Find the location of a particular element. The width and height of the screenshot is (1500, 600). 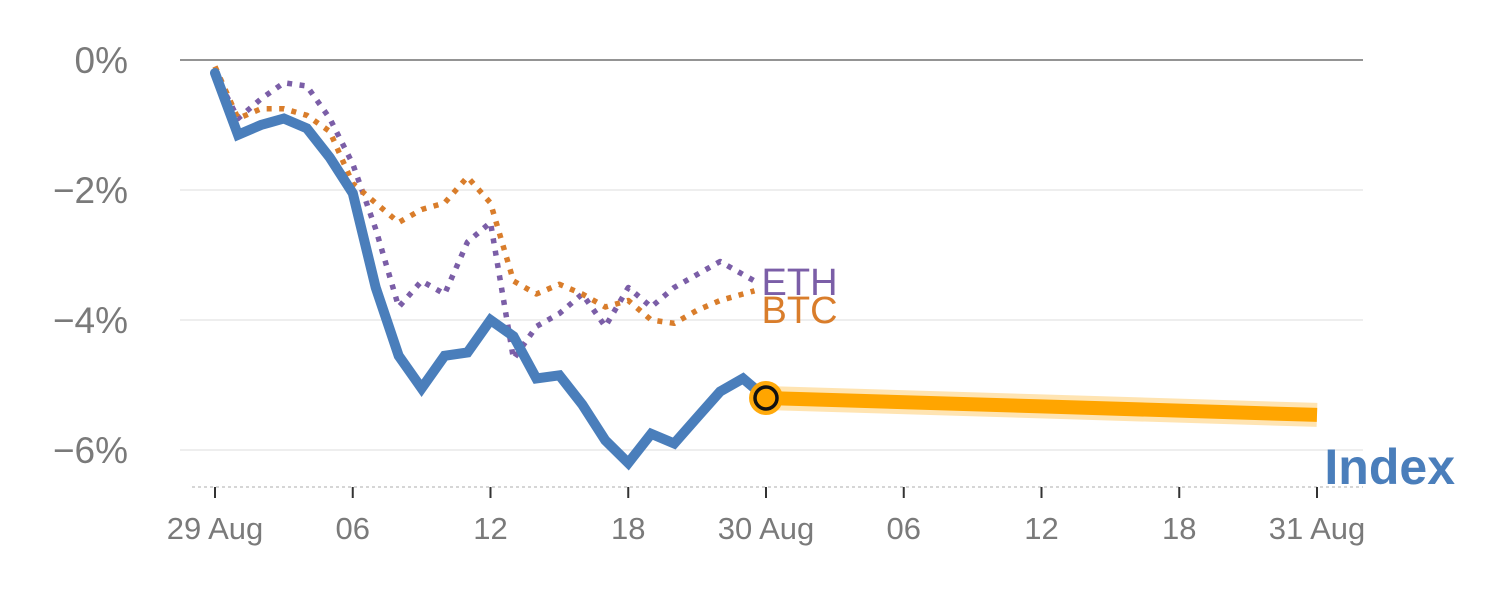

x-tick-label: 30 Aug is located at coordinates (766, 528).